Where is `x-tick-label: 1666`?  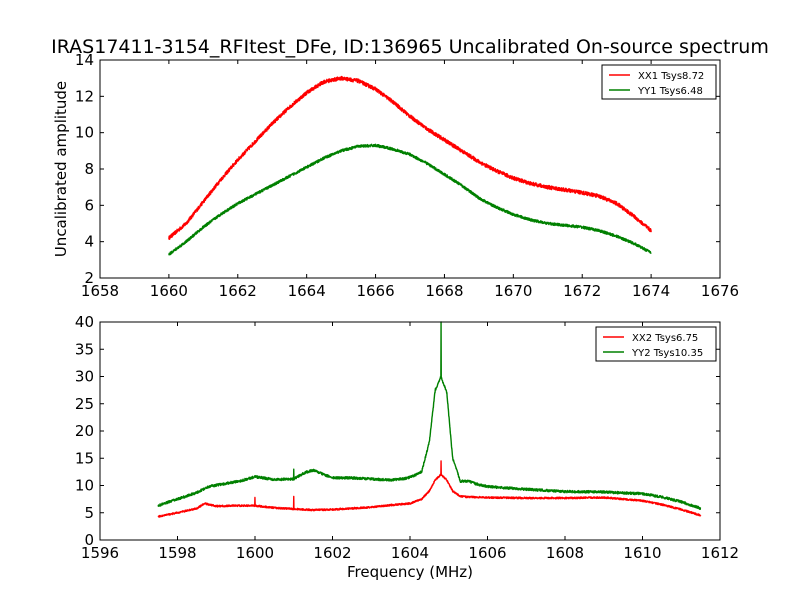
x-tick-label: 1666 is located at coordinates (375, 291).